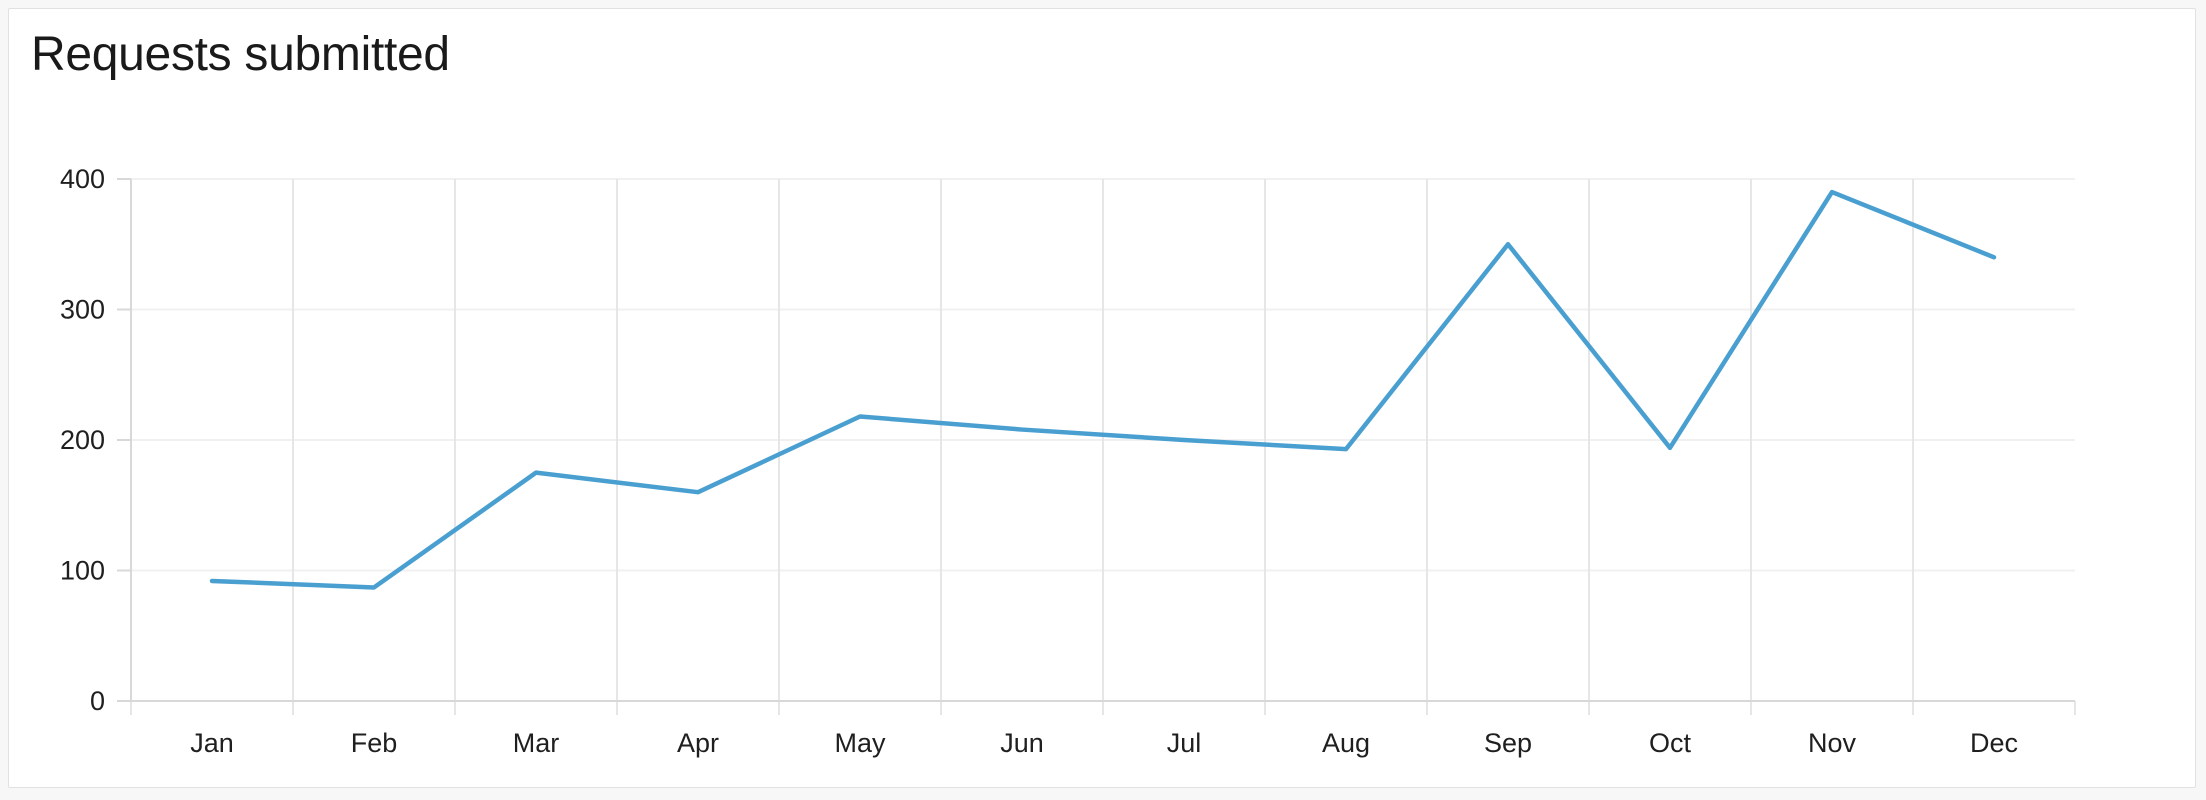 The height and width of the screenshot is (800, 2206). Describe the element at coordinates (1184, 743) in the screenshot. I see `x-tick-label-jul: Jul` at that location.